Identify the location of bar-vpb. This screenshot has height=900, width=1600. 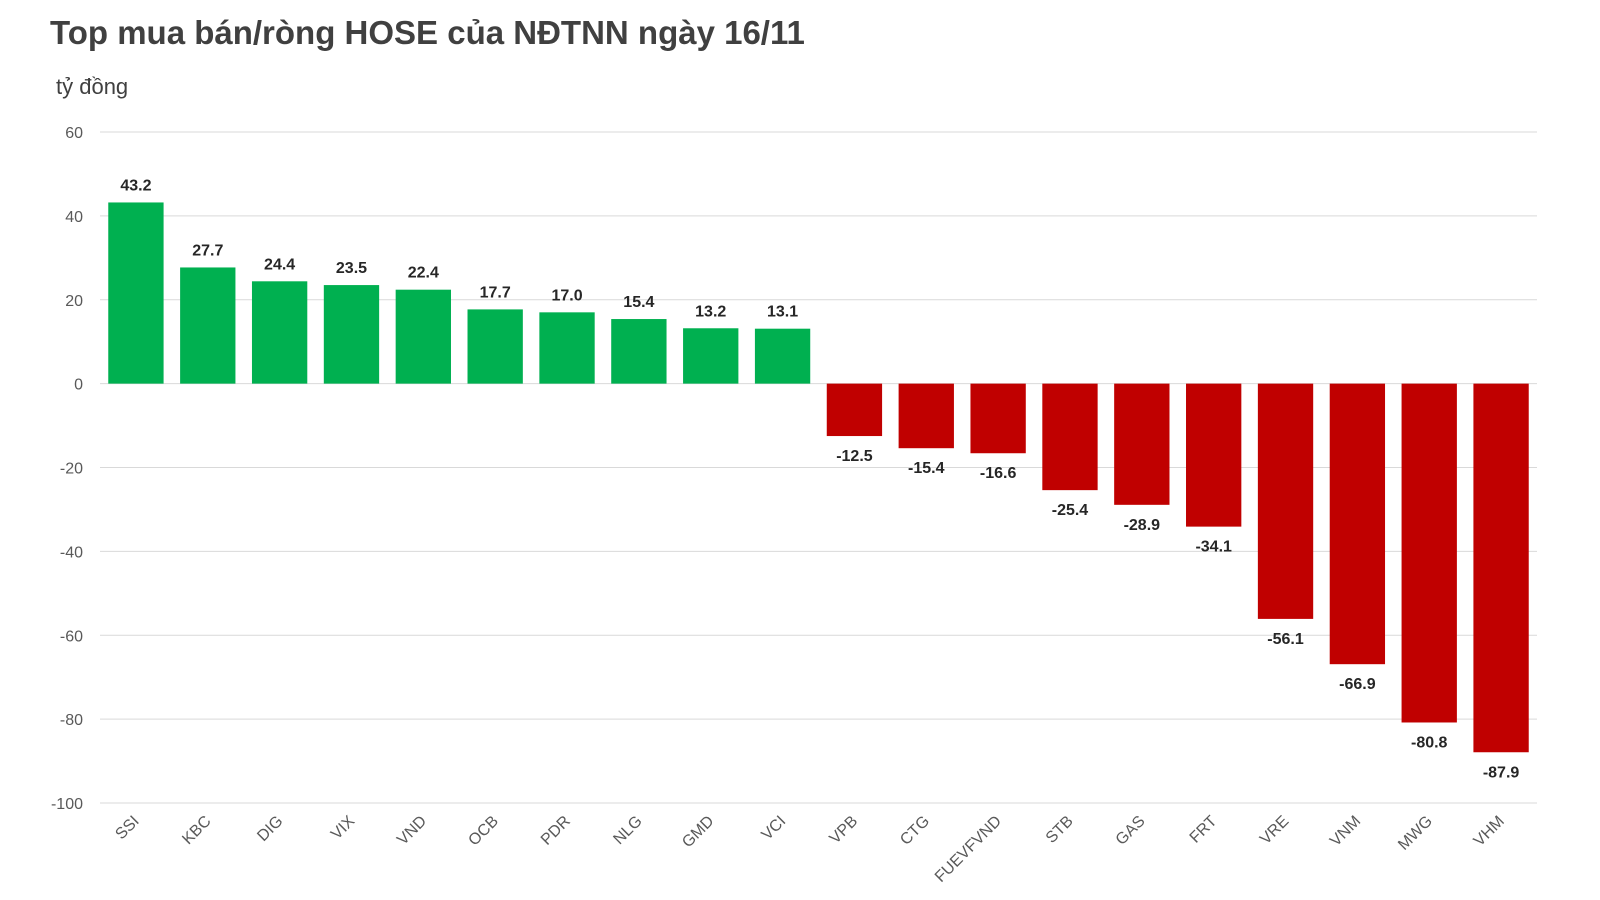
(854, 410).